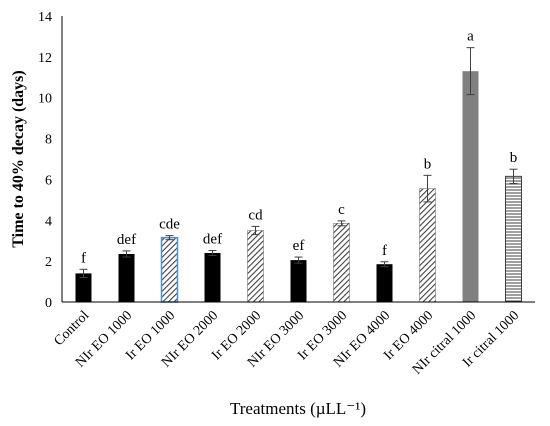 The width and height of the screenshot is (550, 426). What do you see at coordinates (48, 140) in the screenshot?
I see `y-tick-label: 8` at bounding box center [48, 140].